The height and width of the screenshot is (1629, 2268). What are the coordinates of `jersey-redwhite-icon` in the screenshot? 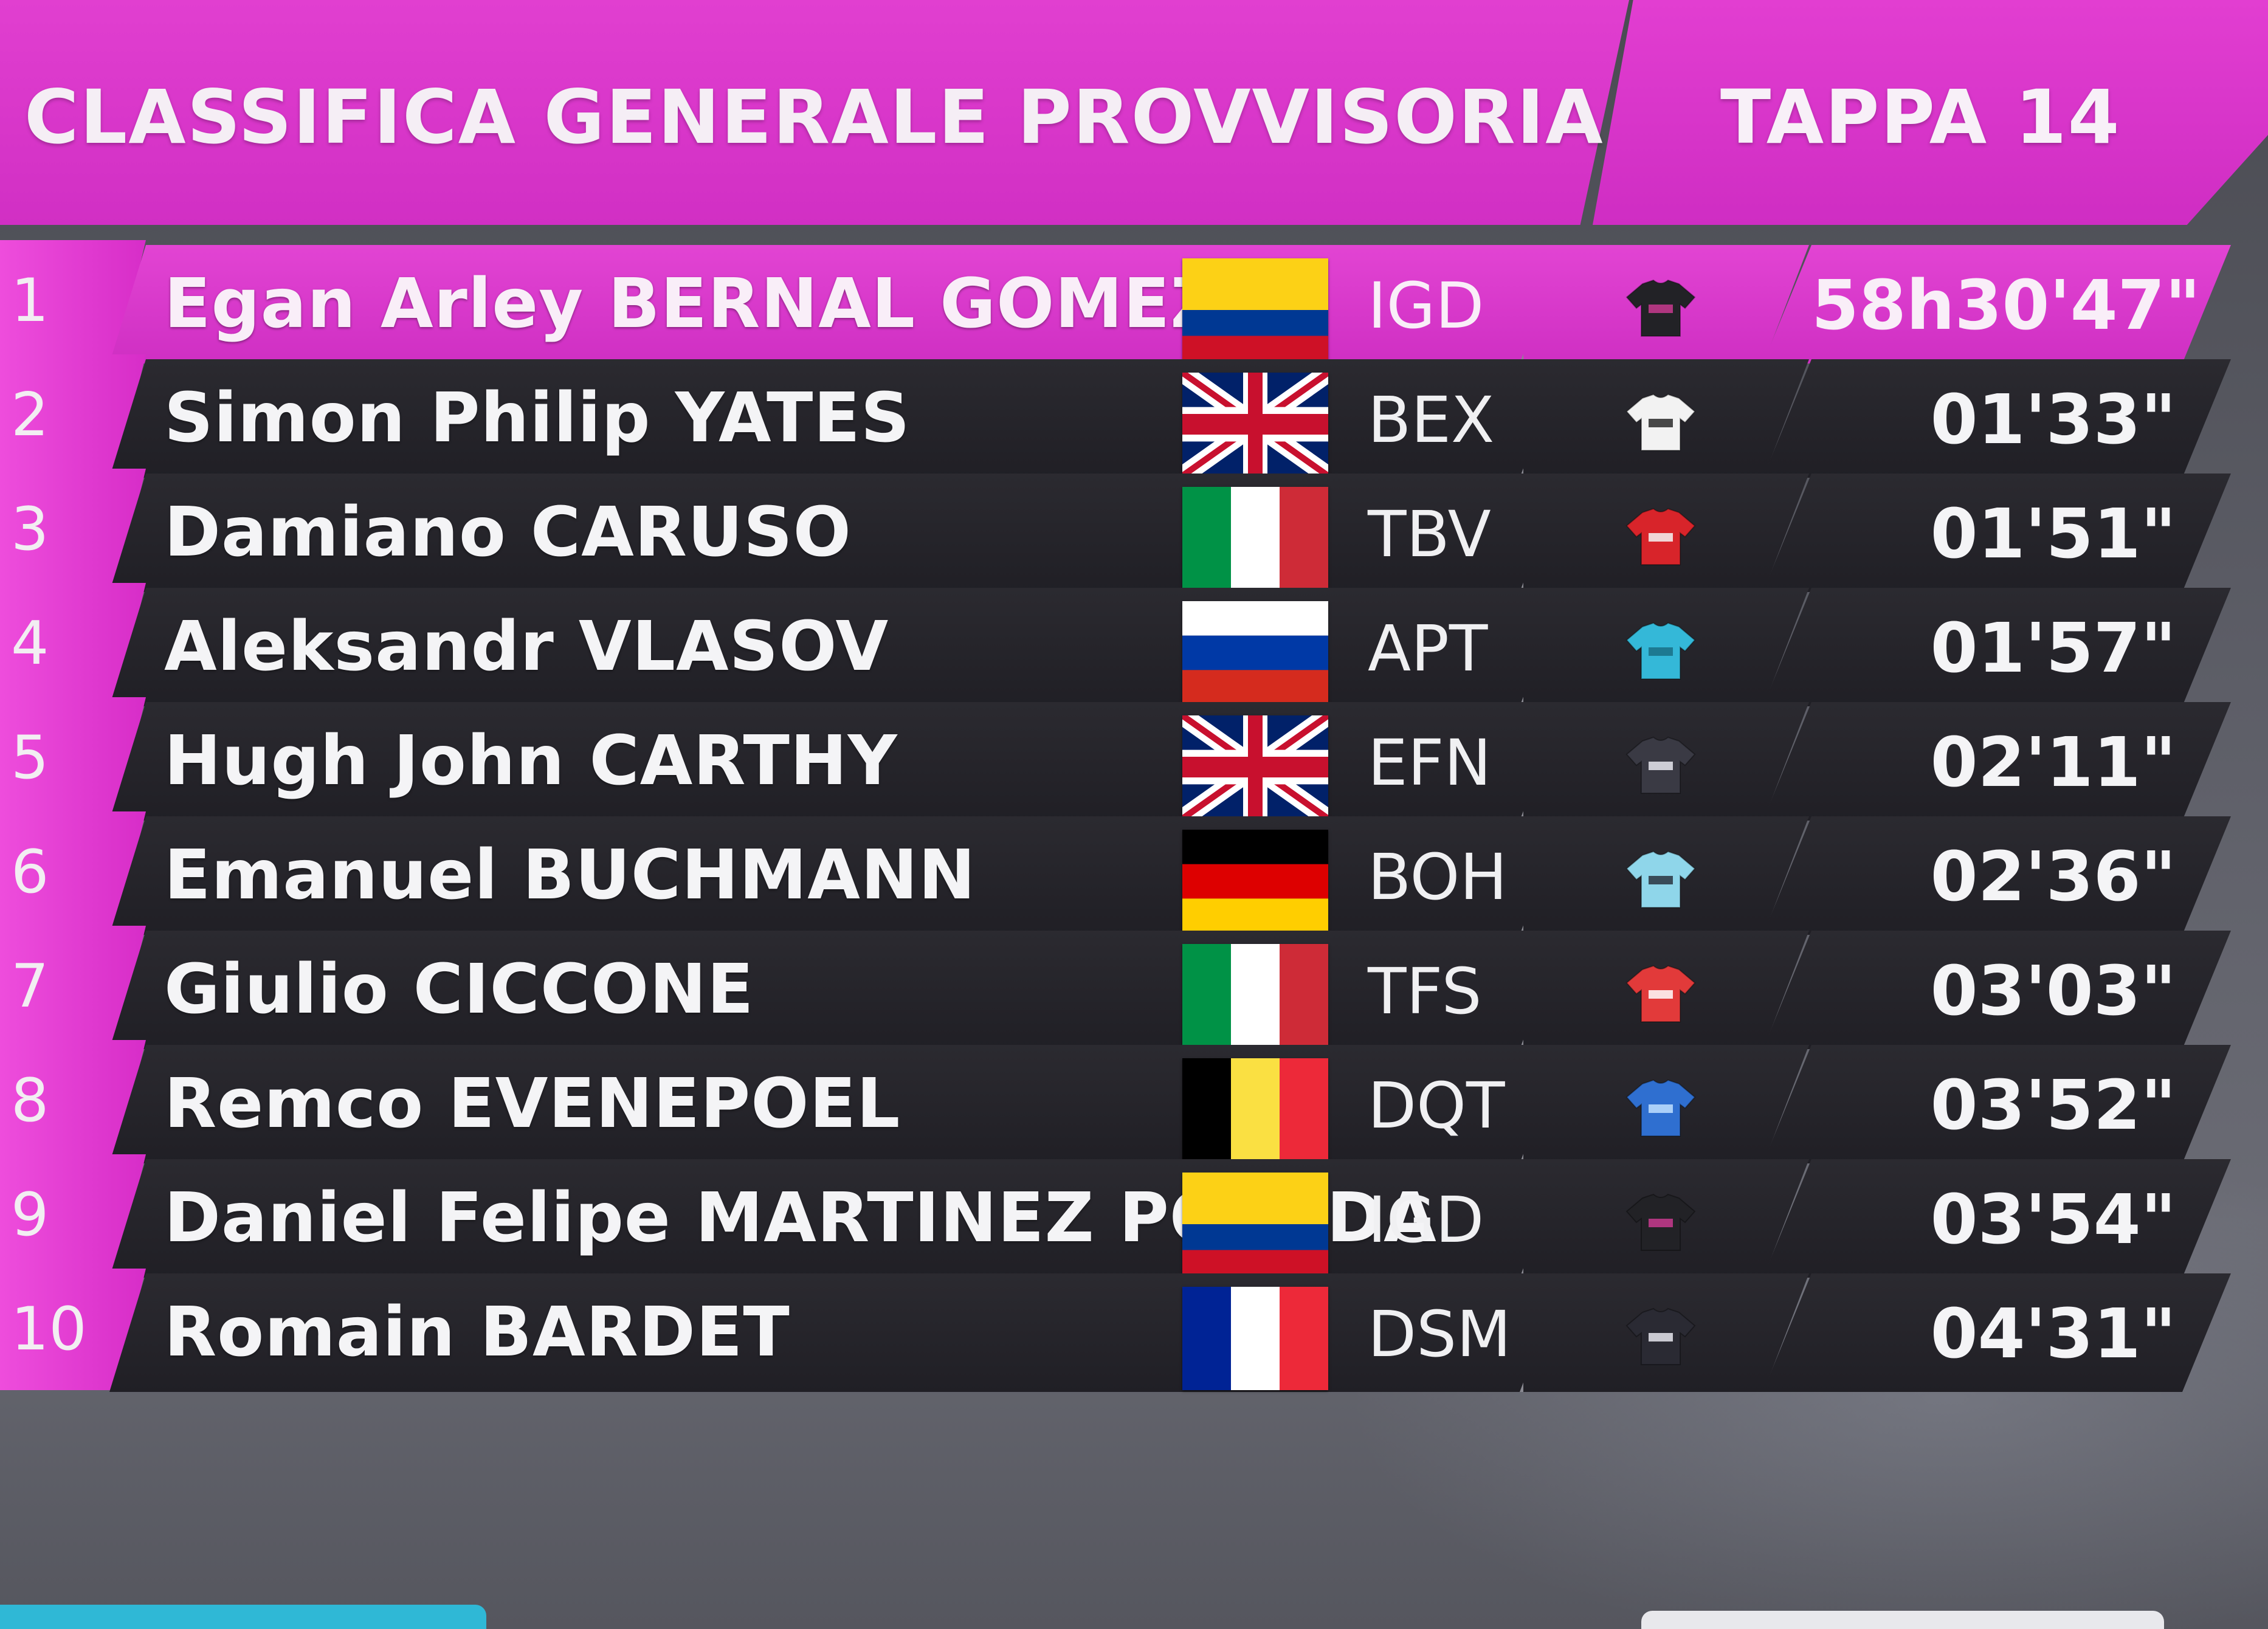 It's located at (1661, 993).